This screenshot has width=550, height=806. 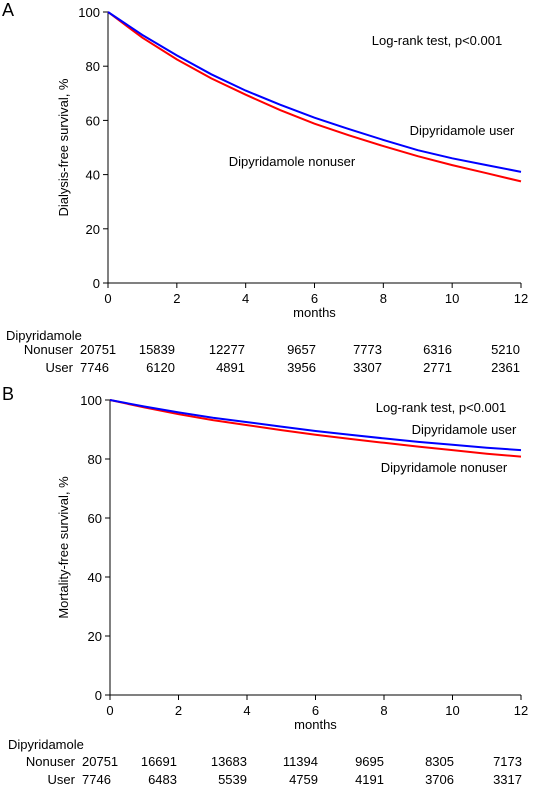 I want to click on risk-table-cell: 3706, so click(x=439, y=779).